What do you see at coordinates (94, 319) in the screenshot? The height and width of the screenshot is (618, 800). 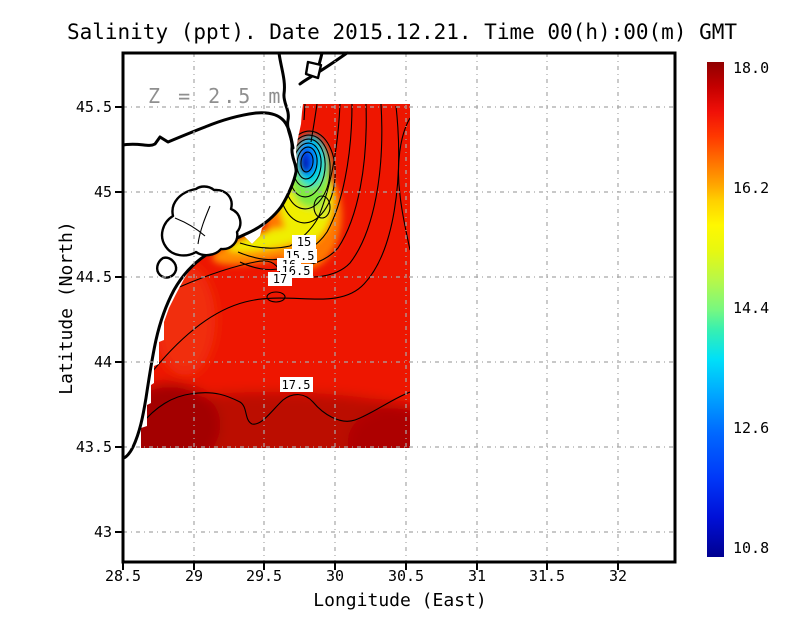 I see `y-tick-labels: 45.5 45 44.5 44 43.5 43` at bounding box center [94, 319].